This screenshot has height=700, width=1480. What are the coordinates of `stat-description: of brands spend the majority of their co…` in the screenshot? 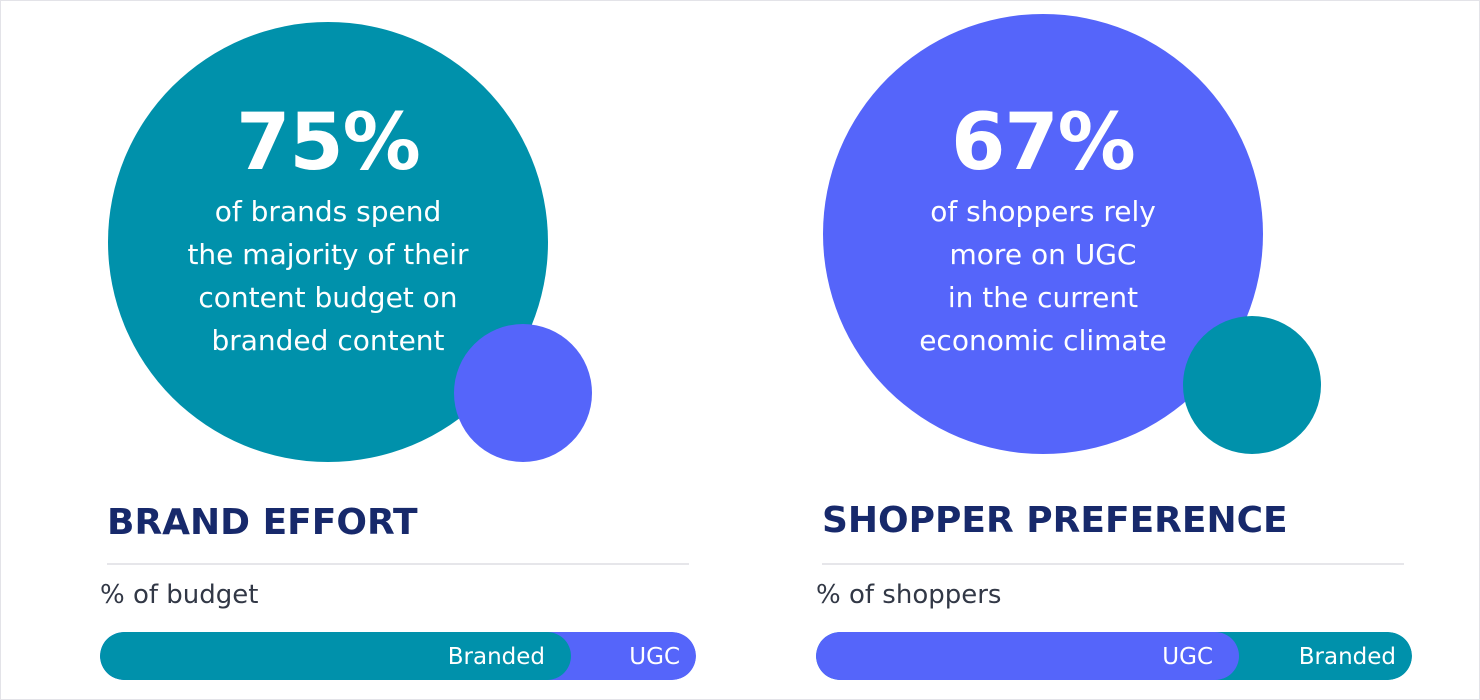 It's located at (328, 276).